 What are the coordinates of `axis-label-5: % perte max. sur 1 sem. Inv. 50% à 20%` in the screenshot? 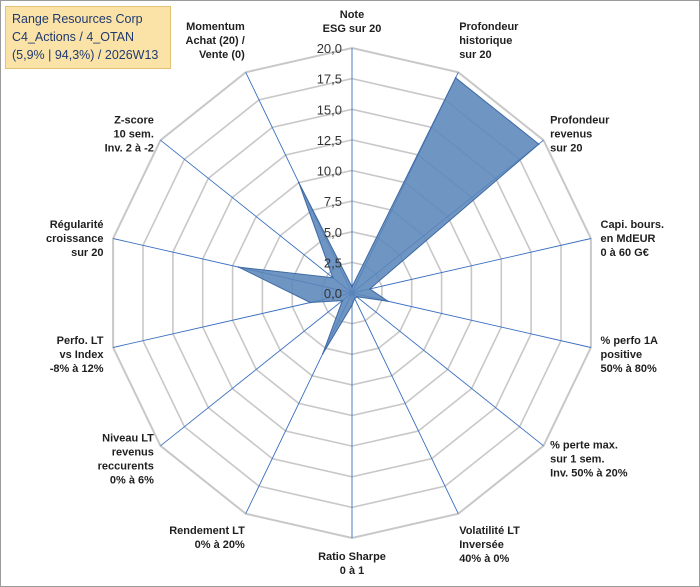 It's located at (589, 460).